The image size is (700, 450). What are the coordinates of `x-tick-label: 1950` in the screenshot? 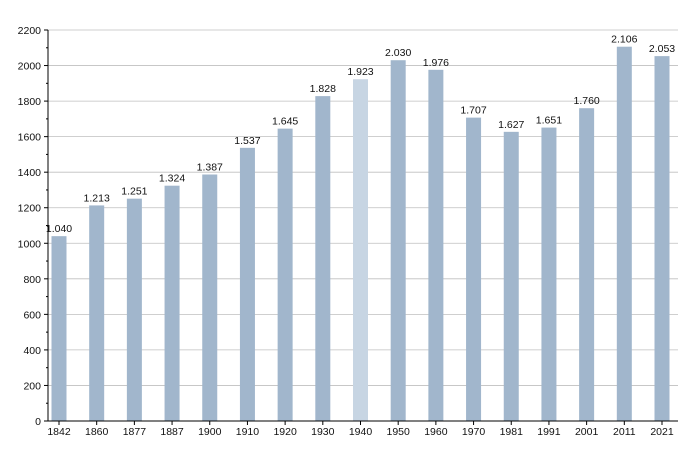 It's located at (399, 432).